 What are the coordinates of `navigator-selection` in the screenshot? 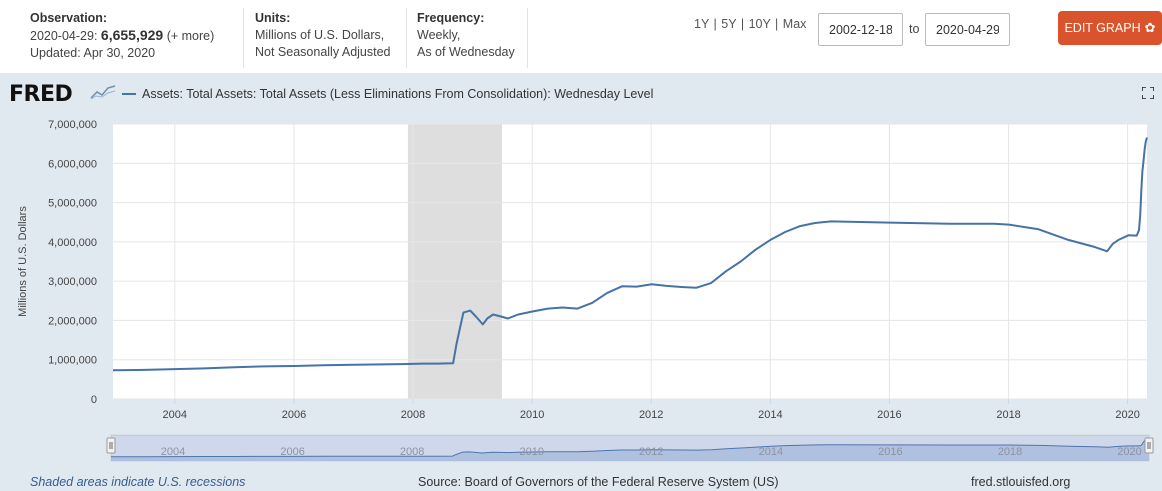 It's located at (630, 448).